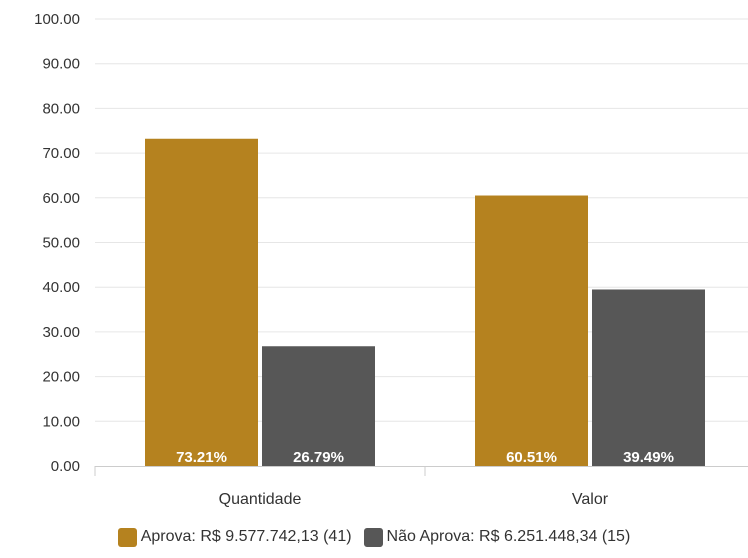  What do you see at coordinates (260, 499) in the screenshot?
I see `category-label: Quantidade` at bounding box center [260, 499].